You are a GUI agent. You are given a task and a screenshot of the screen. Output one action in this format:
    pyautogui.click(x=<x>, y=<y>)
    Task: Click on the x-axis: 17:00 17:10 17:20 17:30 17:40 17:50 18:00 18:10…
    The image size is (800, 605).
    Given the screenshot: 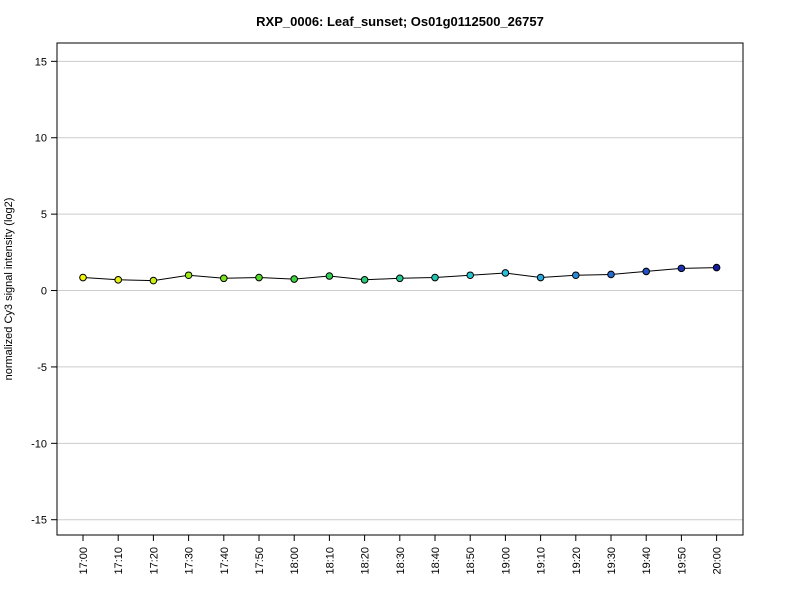 What is the action you would take?
    pyautogui.click(x=401, y=555)
    